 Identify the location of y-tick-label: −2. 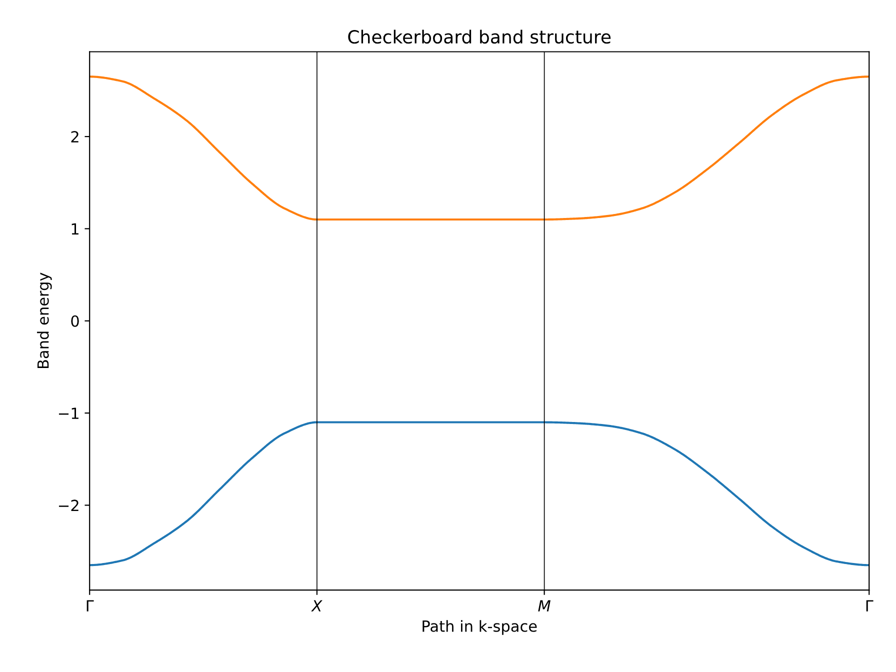
(68, 506).